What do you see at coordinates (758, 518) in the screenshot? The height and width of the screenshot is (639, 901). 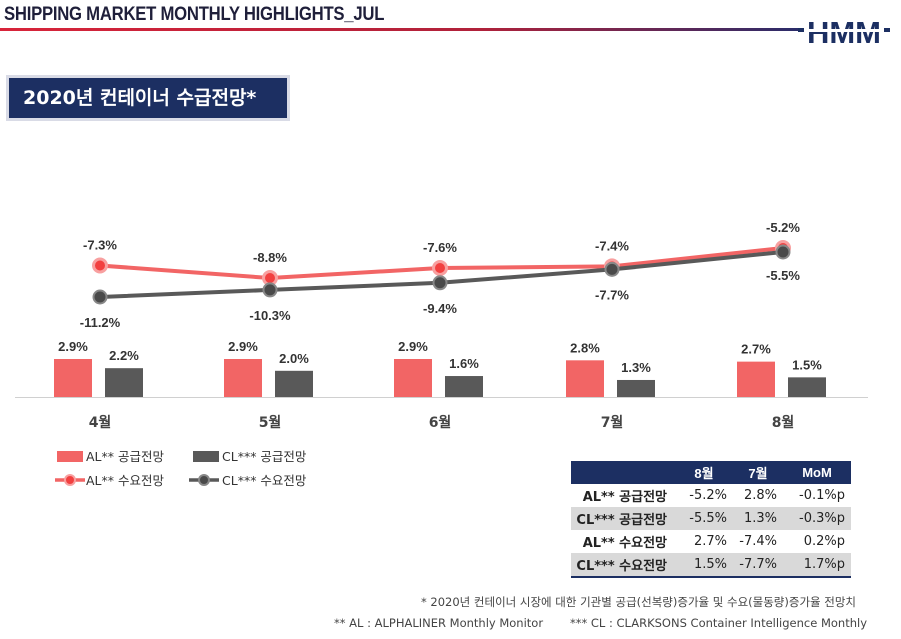 I see `cell-jul: 1.3%` at bounding box center [758, 518].